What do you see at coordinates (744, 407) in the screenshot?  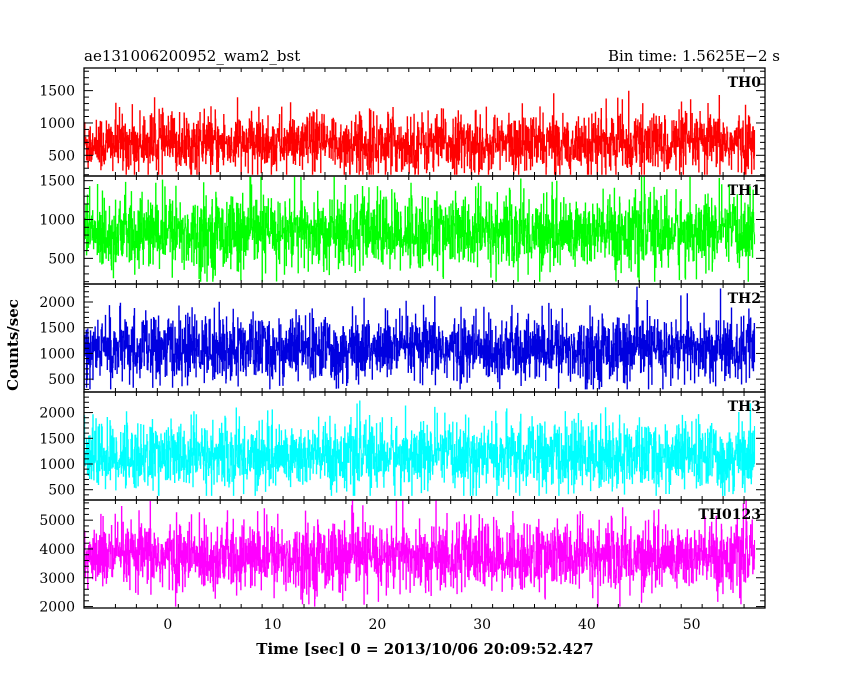 I see `panel-label-th3: TH3` at bounding box center [744, 407].